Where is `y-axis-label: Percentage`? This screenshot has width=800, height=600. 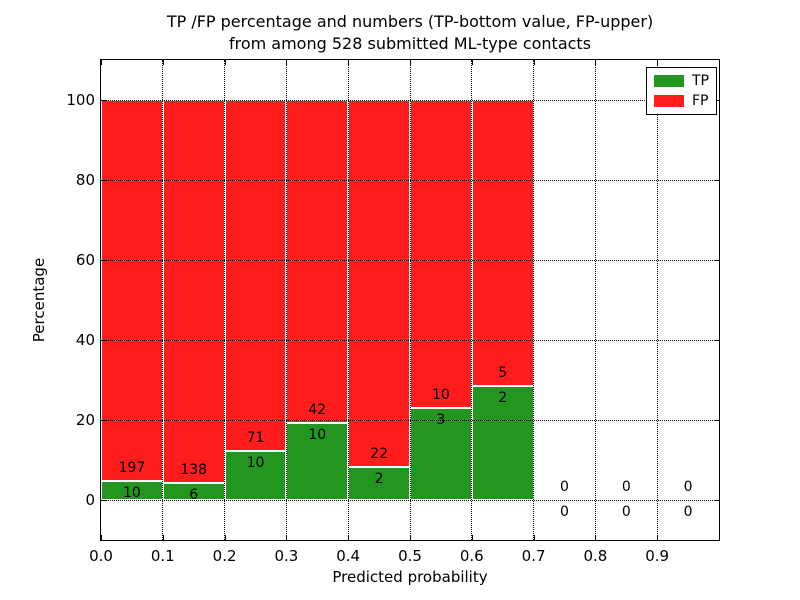 y-axis-label: Percentage is located at coordinates (39, 300).